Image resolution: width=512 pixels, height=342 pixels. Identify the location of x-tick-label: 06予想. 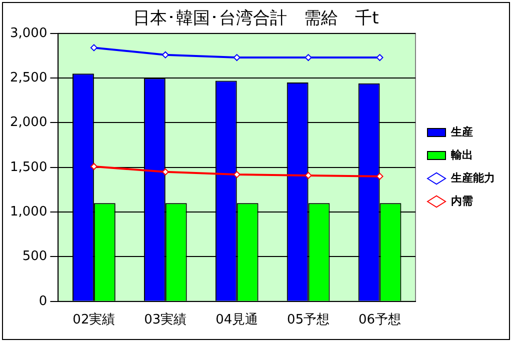
(380, 320).